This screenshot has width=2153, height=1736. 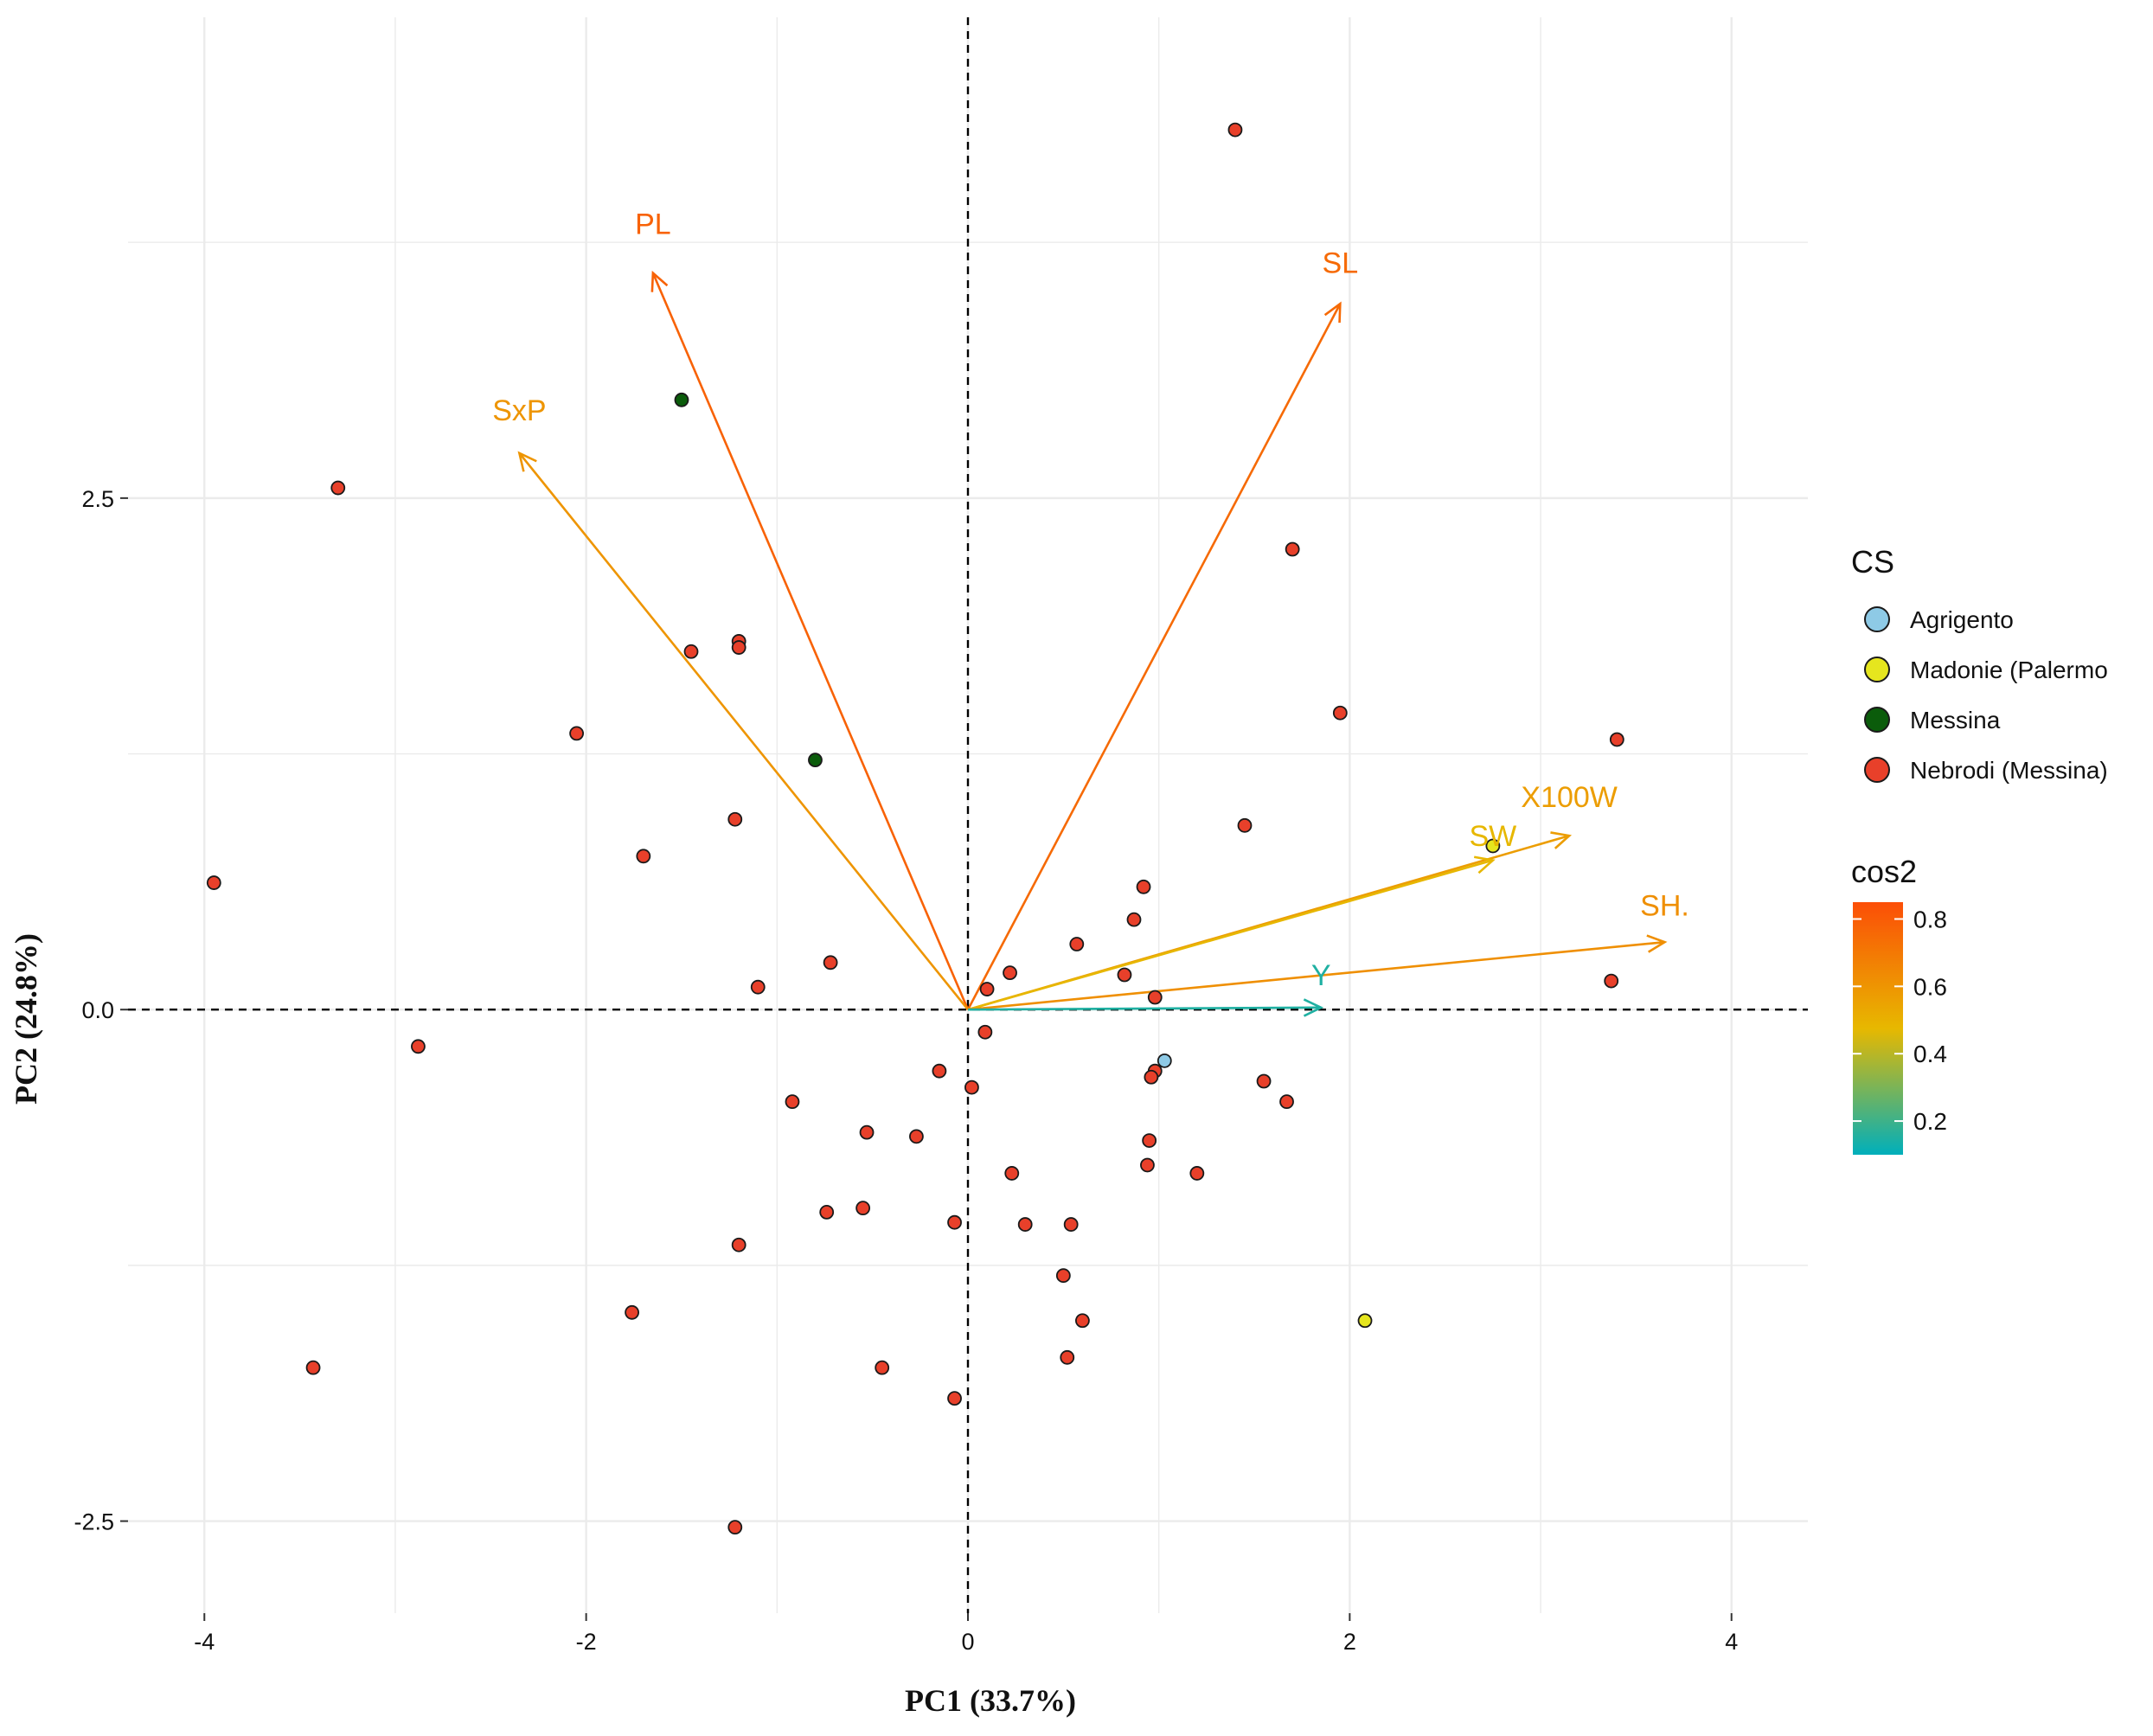 I want to click on legend-item: Madonie (Palermo, so click(x=1986, y=670).